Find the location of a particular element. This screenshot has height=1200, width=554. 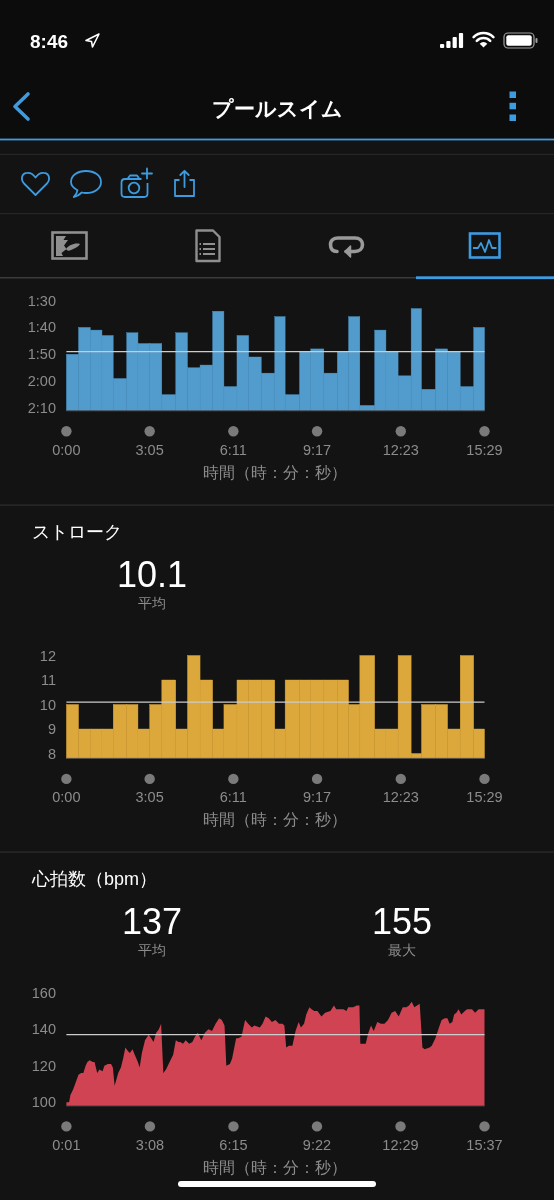

x-tick-label: 3:08 is located at coordinates (150, 1144).